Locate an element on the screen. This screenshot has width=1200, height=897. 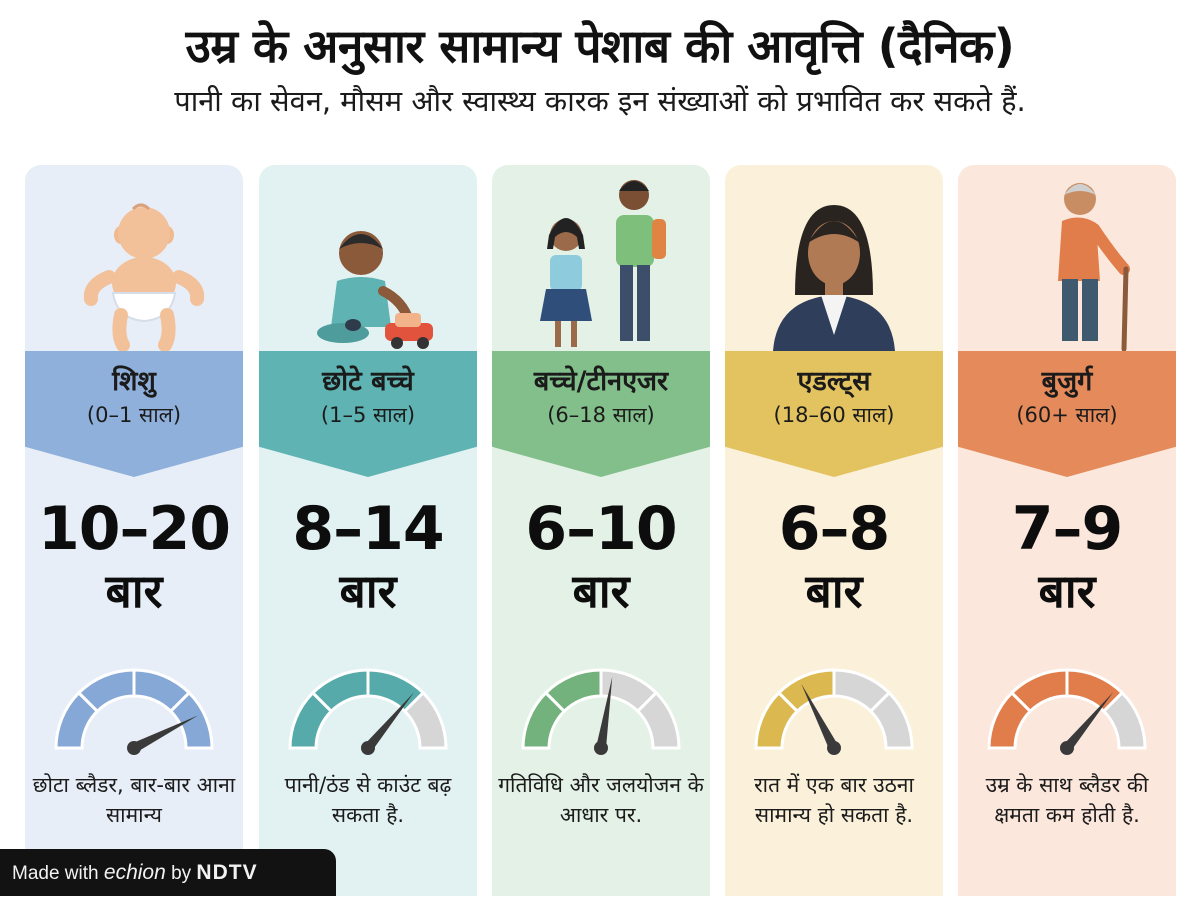
age-group-name: शिशु is located at coordinates (134, 381).